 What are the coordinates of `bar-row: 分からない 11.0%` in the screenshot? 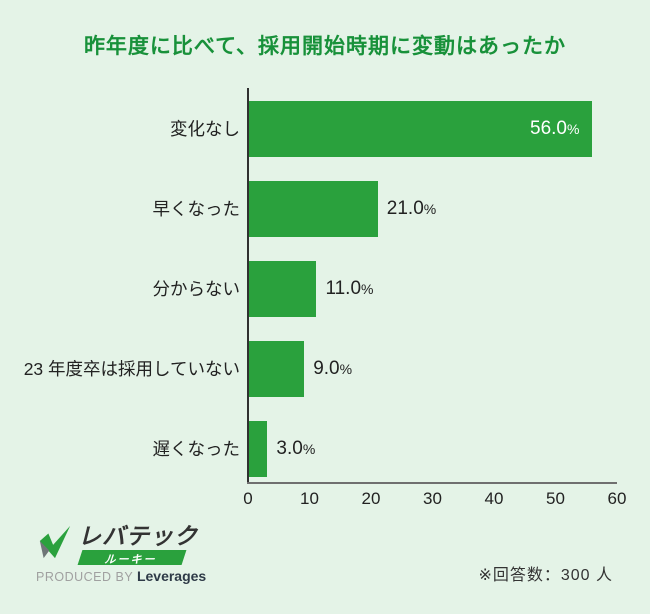 It's located at (325, 289).